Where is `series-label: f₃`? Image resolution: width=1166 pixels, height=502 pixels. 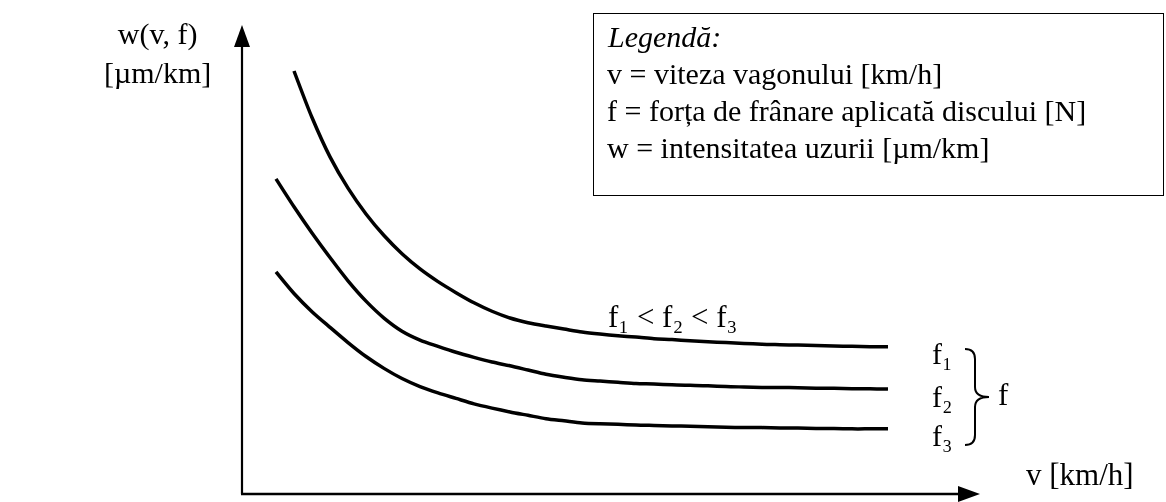
series-label: f₃ is located at coordinates (942, 435).